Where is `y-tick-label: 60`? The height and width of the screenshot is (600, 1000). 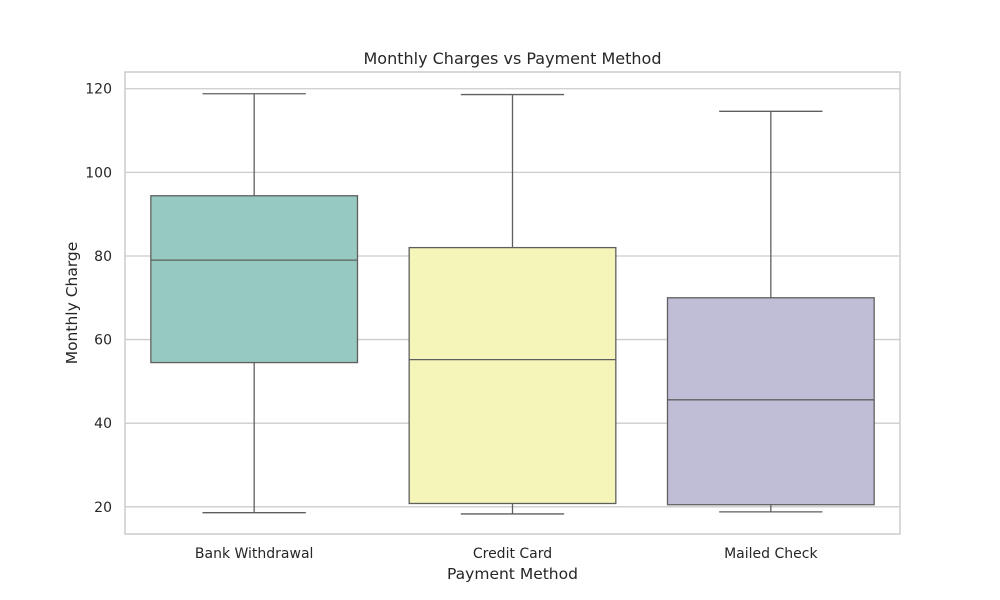 y-tick-label: 60 is located at coordinates (103, 341).